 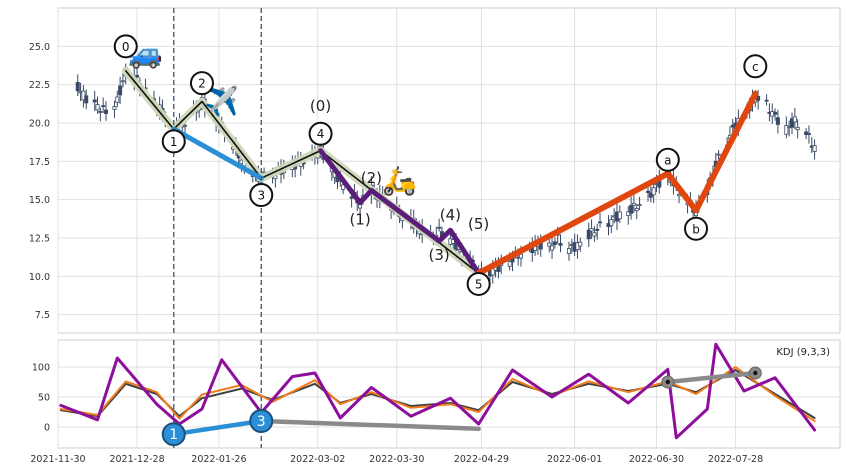 I want to click on price-y-tick-label: 10.0, so click(x=39, y=277).